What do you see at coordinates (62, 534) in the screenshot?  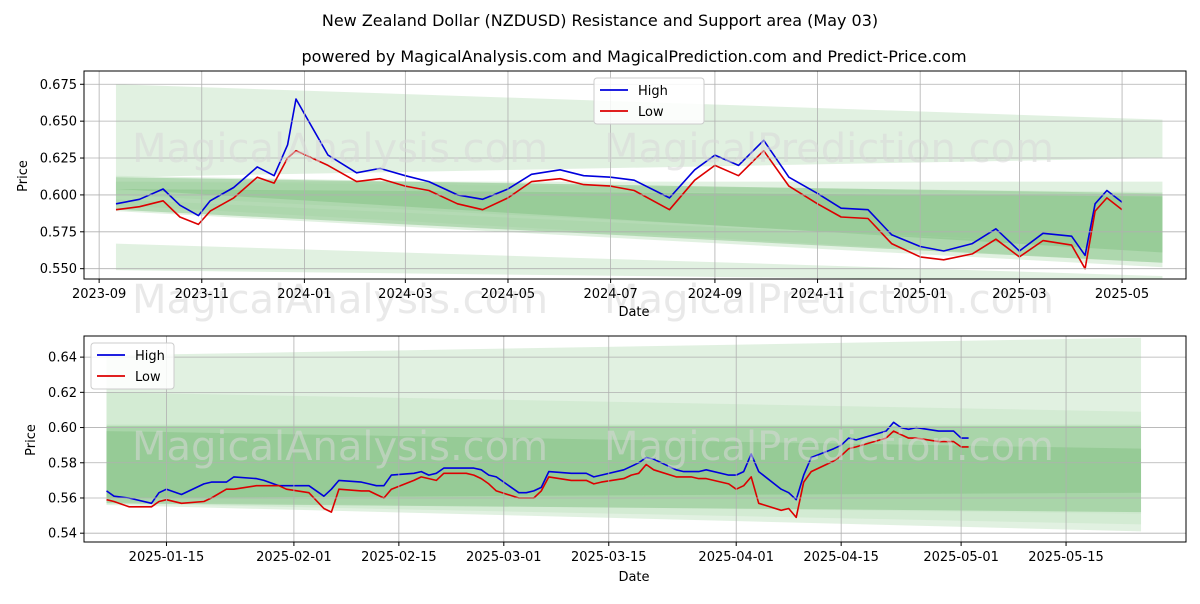 I see `bottom-ytick-label-0: 0.54` at bounding box center [62, 534].